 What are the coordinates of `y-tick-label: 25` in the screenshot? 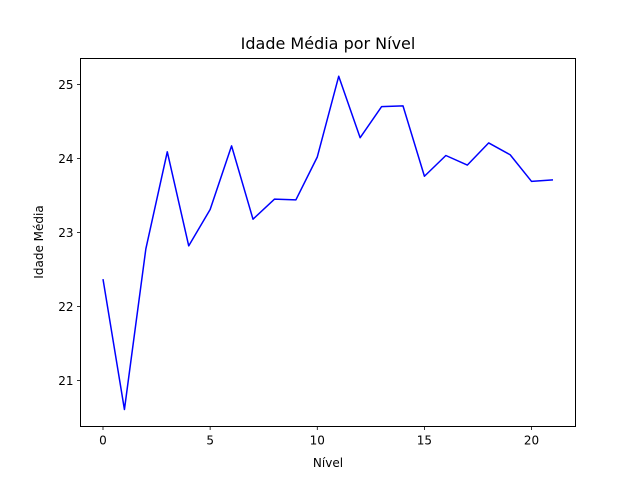 It's located at (65, 85).